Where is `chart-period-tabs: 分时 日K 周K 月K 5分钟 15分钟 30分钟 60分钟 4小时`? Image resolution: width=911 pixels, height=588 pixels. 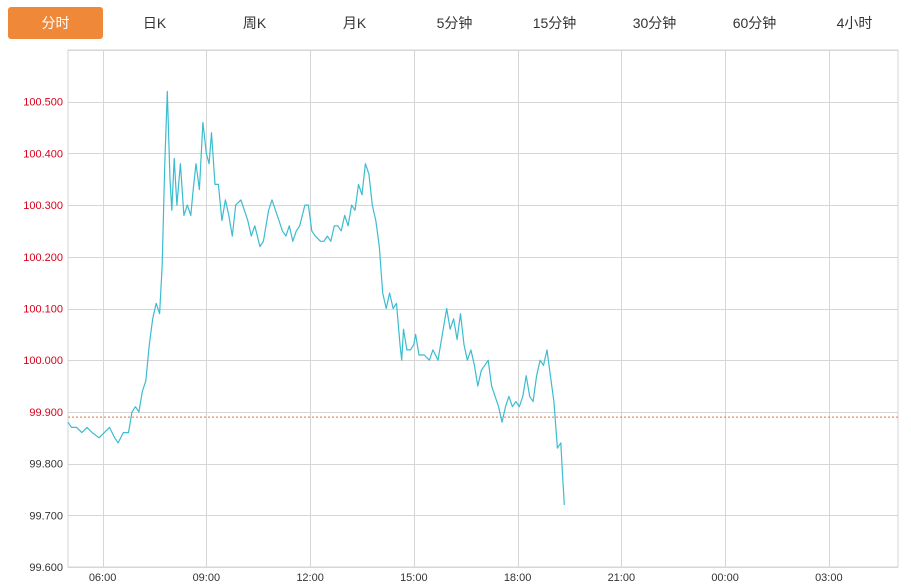 chart-period-tabs: 分时 日K 周K 月K 5分钟 15分钟 30分钟 60分钟 4小时 is located at coordinates (455, 22).